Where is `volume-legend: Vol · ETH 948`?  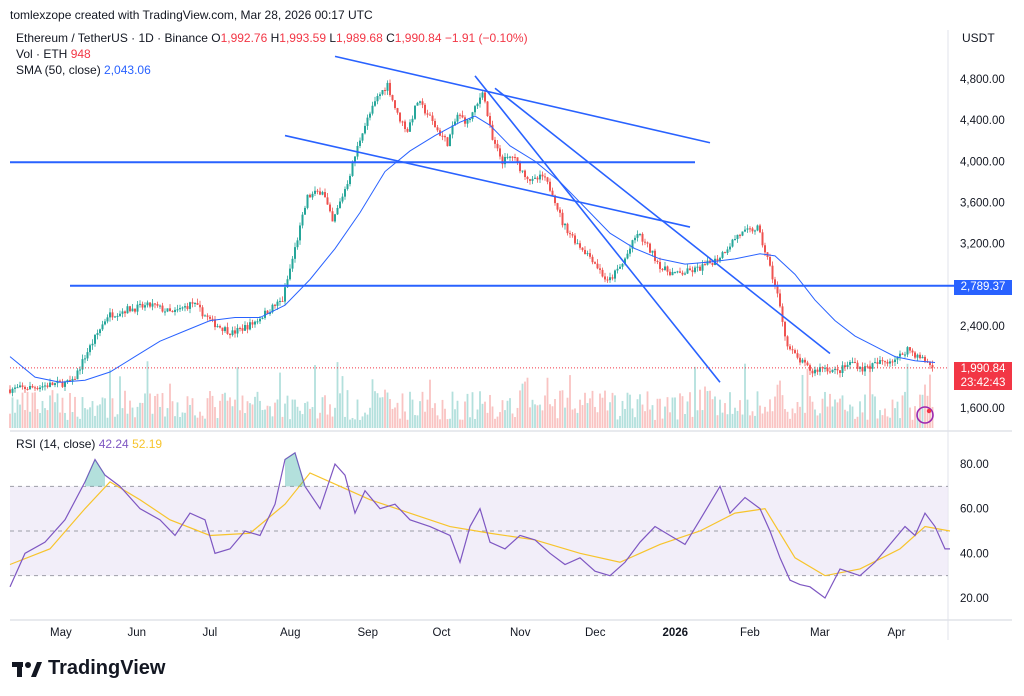 volume-legend: Vol · ETH 948 is located at coordinates (53, 54).